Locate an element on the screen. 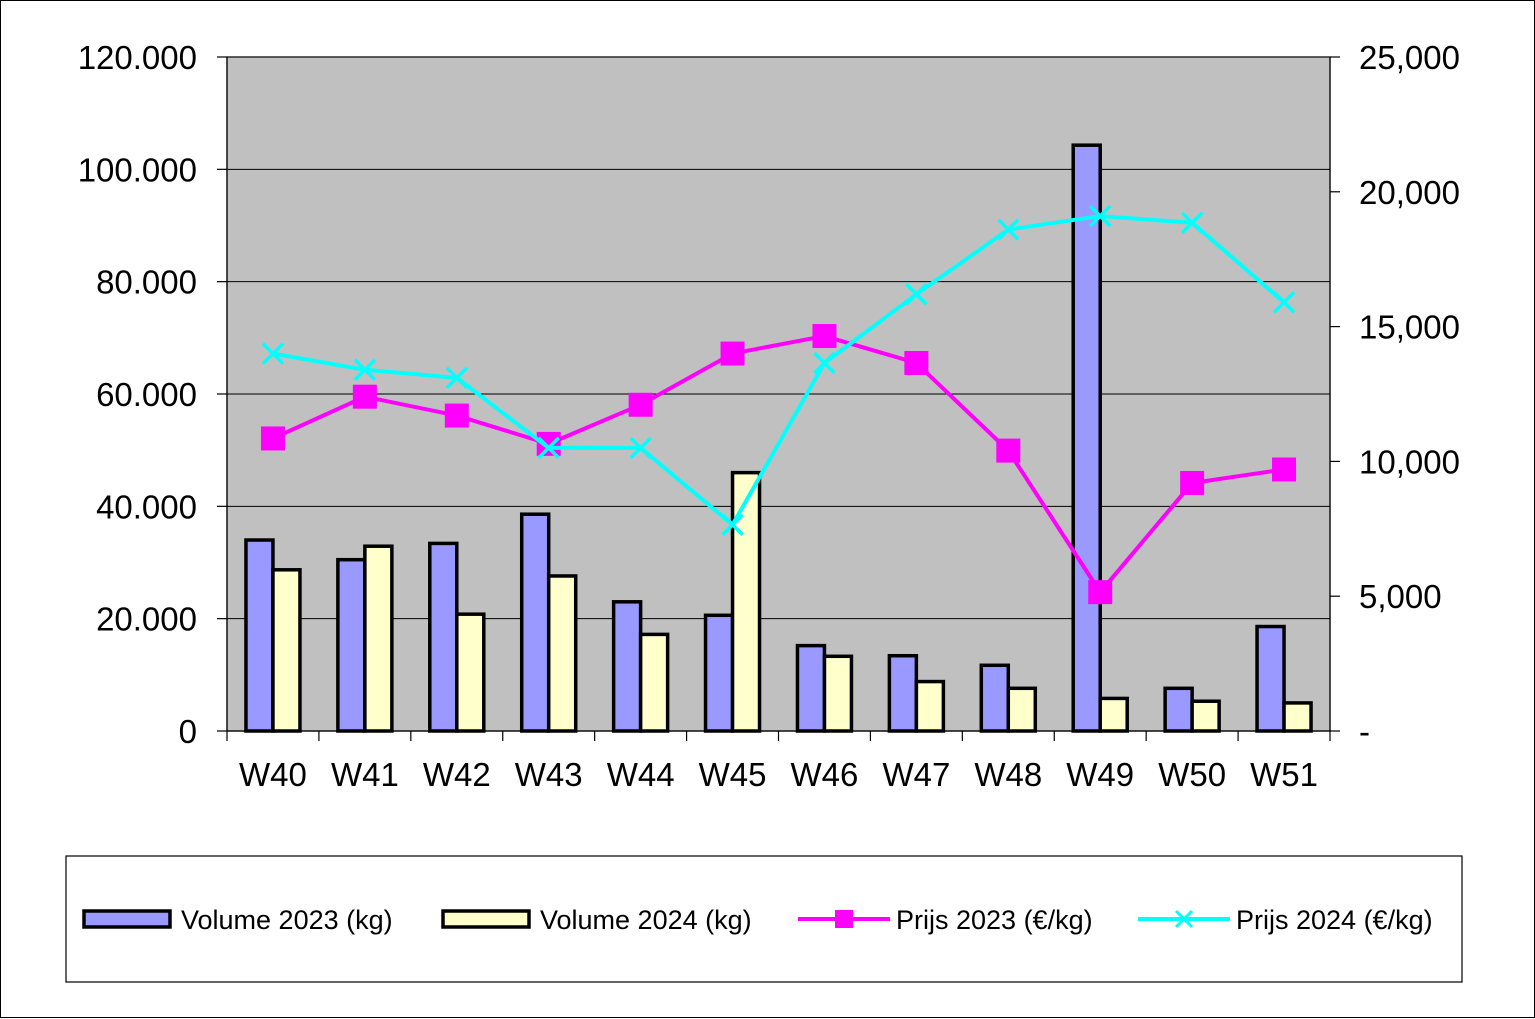  x-axis-tick-label: W48 is located at coordinates (1008, 774).